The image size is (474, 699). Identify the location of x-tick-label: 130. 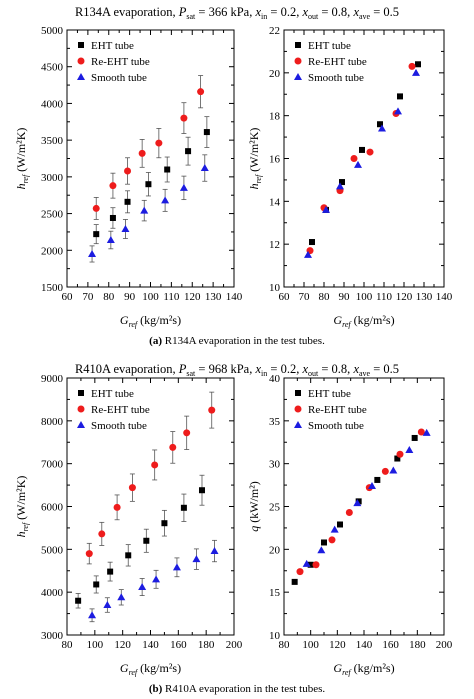
(213, 297).